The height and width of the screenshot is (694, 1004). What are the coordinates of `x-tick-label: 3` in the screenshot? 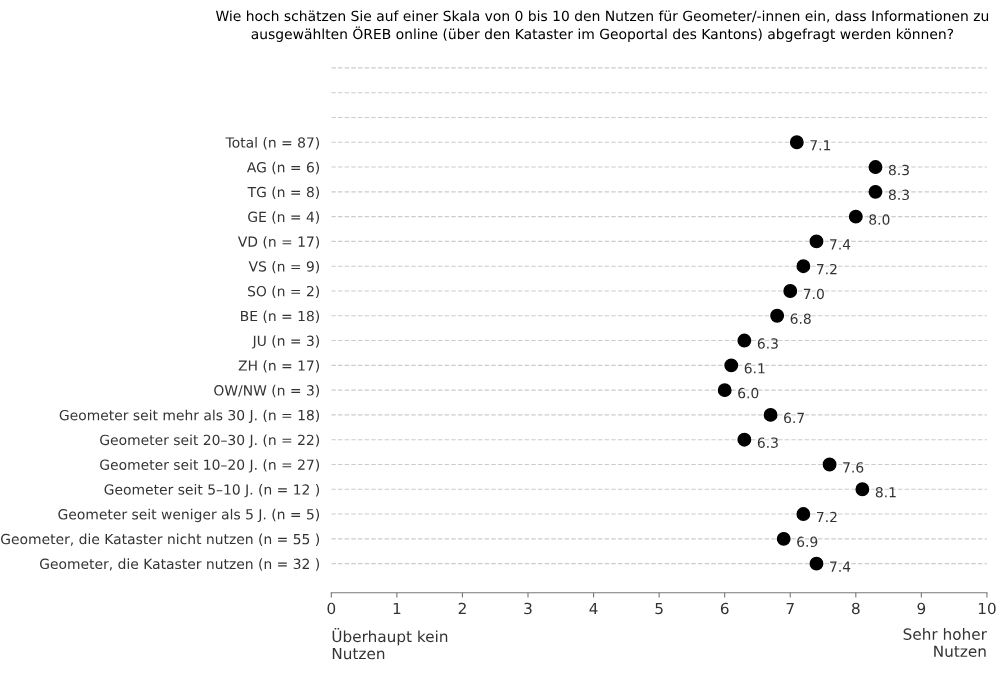 It's located at (528, 608).